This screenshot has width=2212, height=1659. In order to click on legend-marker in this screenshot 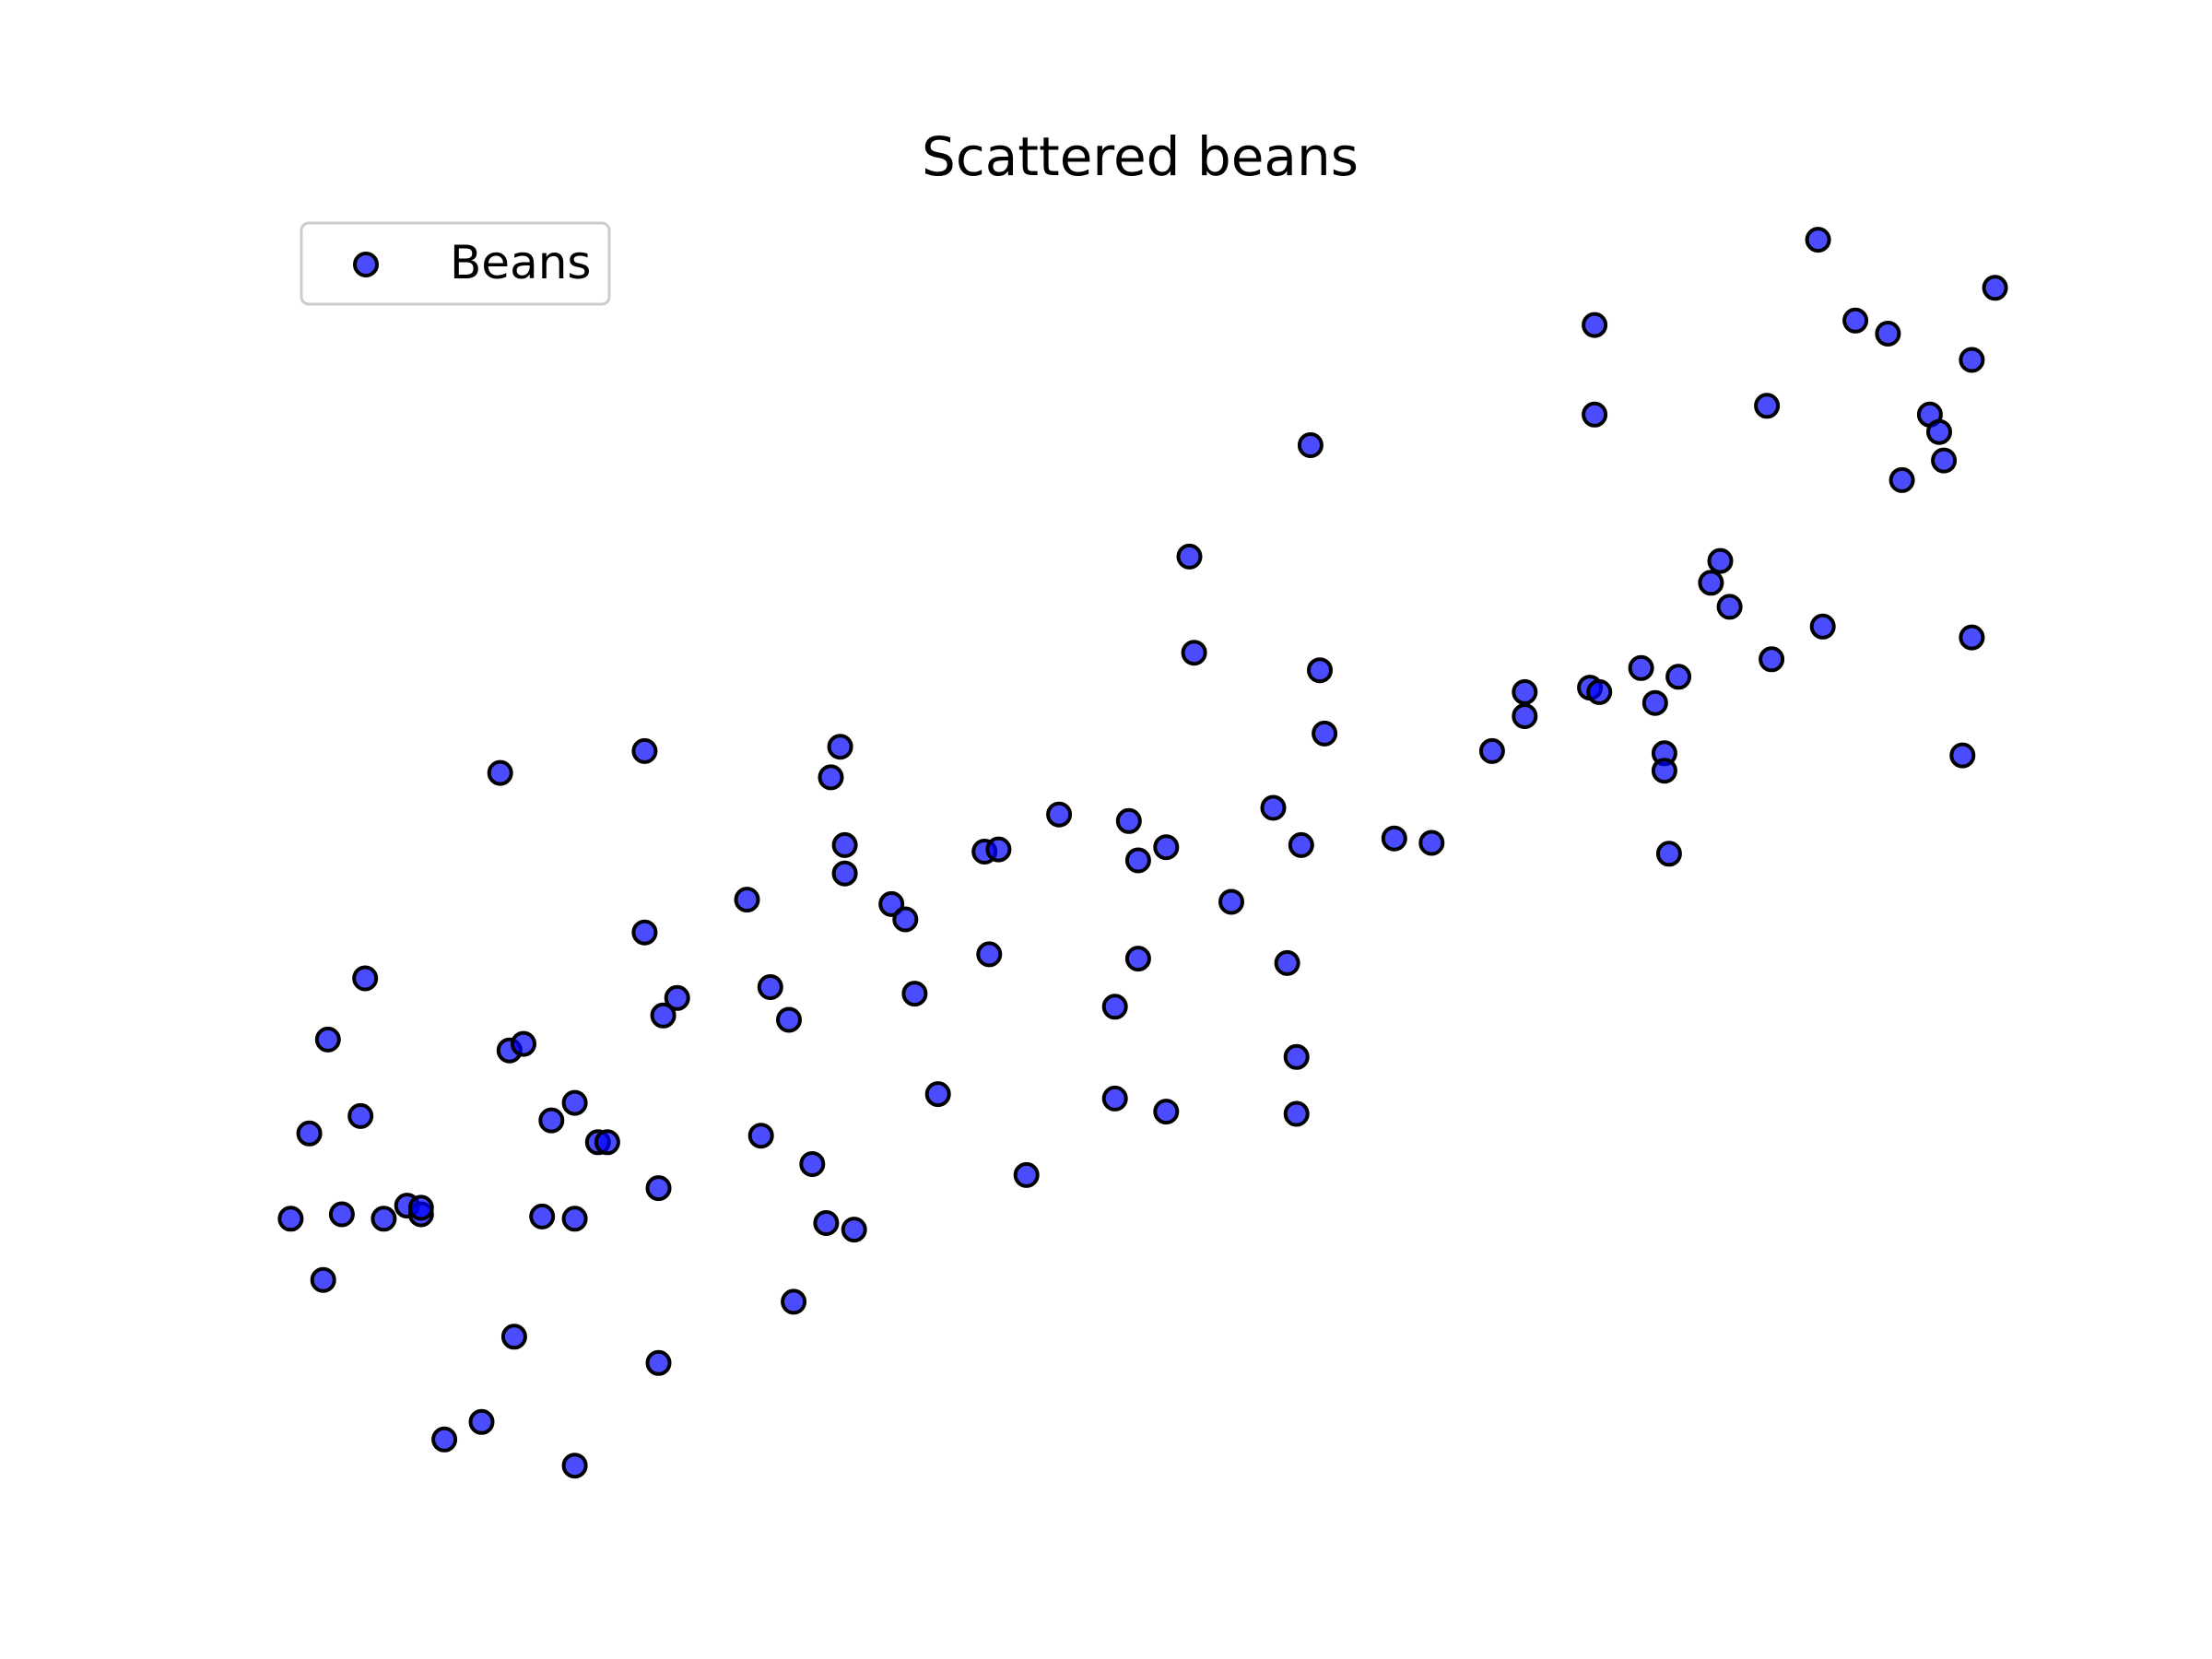, I will do `click(366, 264)`.